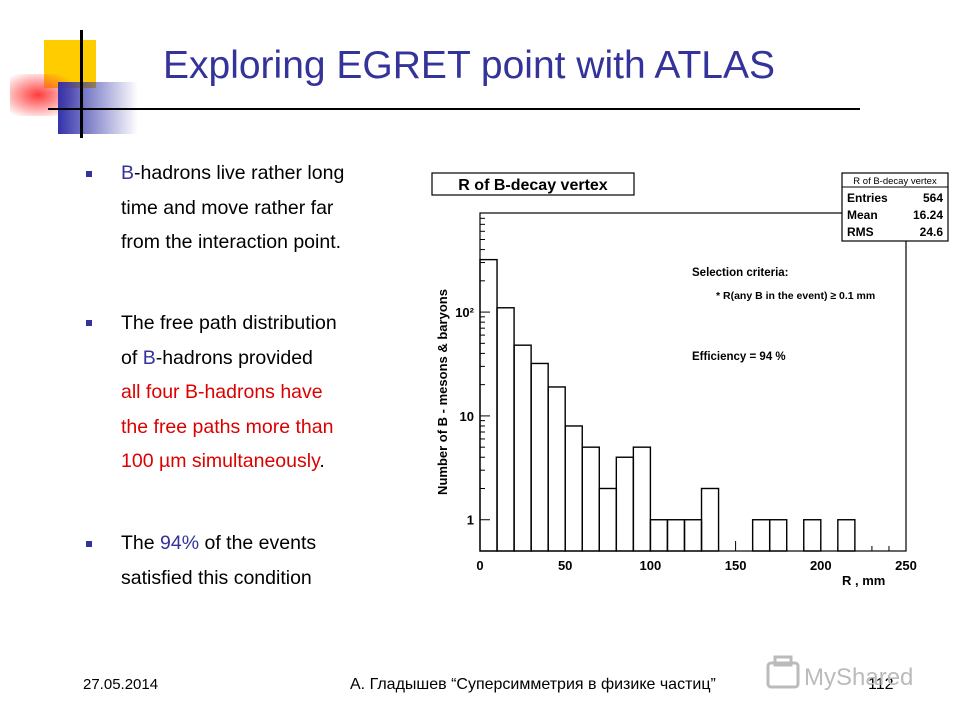 This screenshot has height=720, width=960. What do you see at coordinates (467, 416) in the screenshot?
I see `y-tick-label: 10` at bounding box center [467, 416].